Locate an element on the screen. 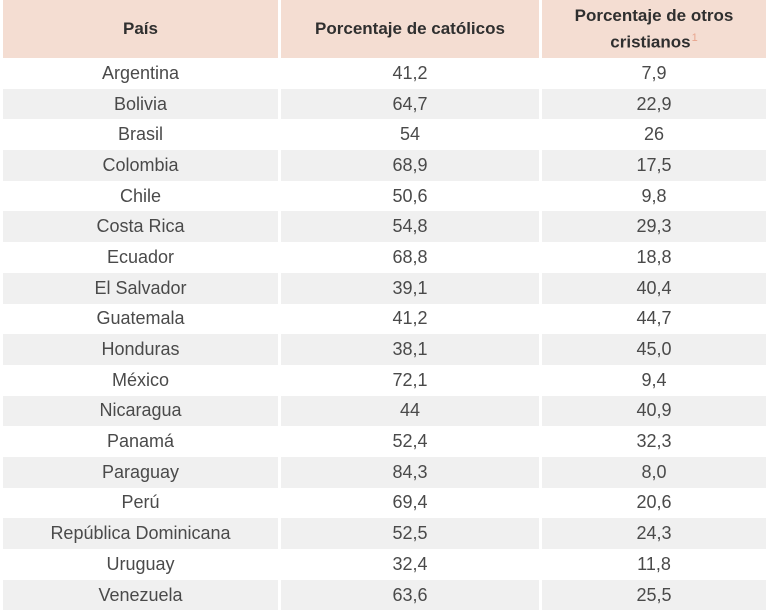 The width and height of the screenshot is (766, 612). table-row: Honduras 38,1 45,0 is located at coordinates (384, 349).